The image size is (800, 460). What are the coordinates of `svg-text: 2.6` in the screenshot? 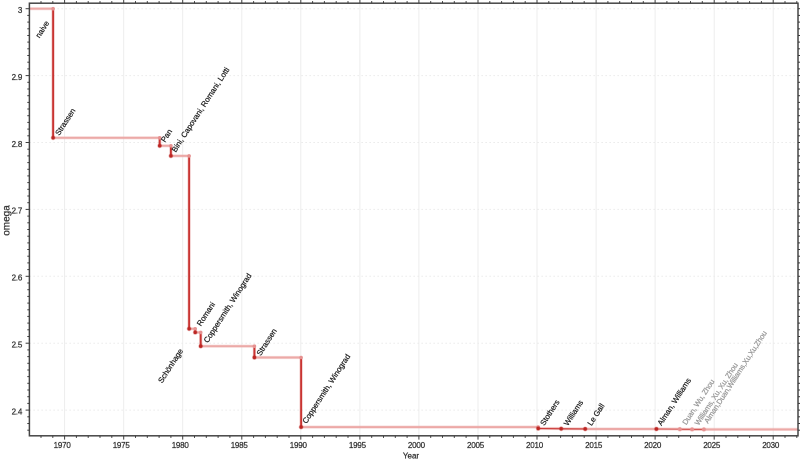 It's located at (17, 278).